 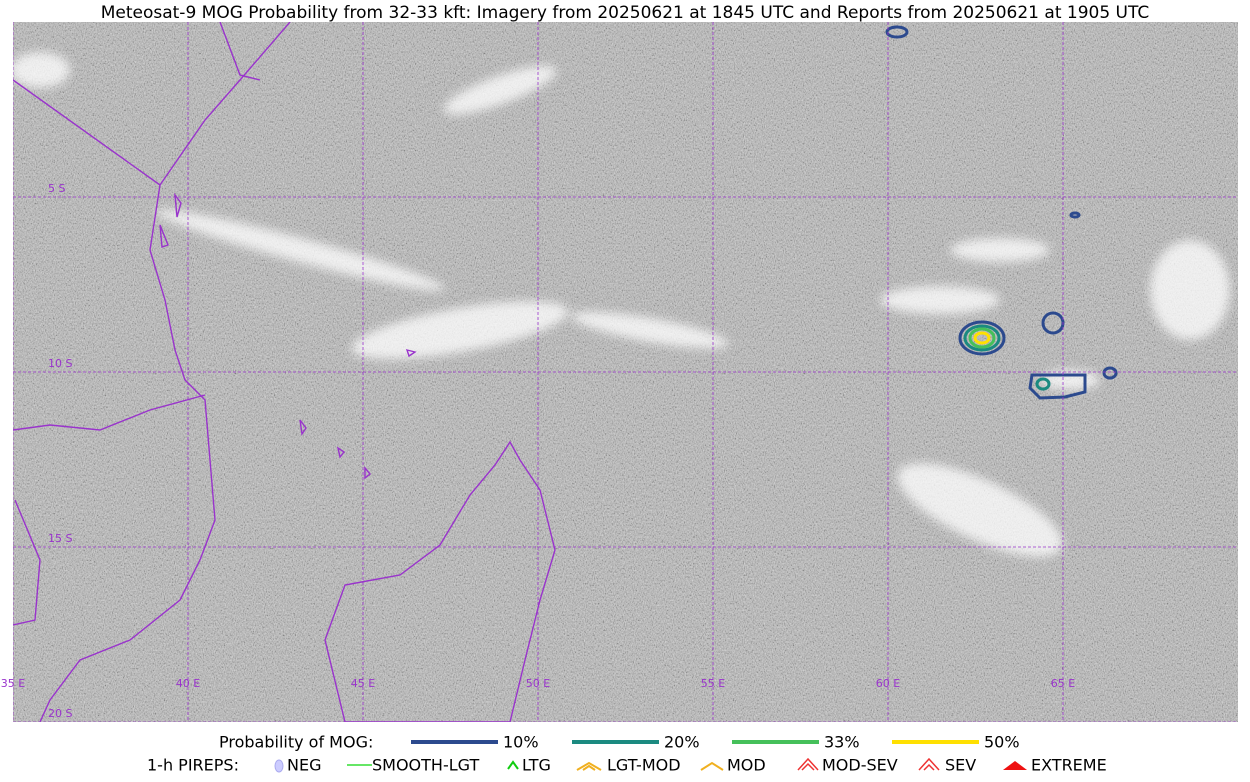 What do you see at coordinates (114, 400) in the screenshot?
I see `coastline` at bounding box center [114, 400].